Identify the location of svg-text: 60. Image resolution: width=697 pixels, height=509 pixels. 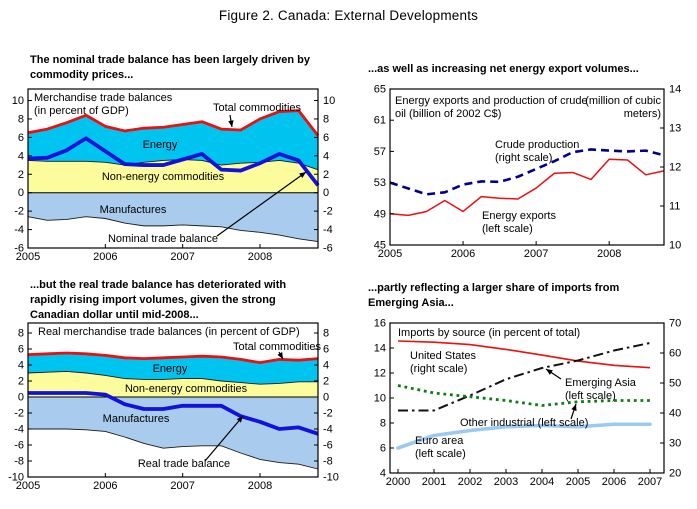
(675, 354).